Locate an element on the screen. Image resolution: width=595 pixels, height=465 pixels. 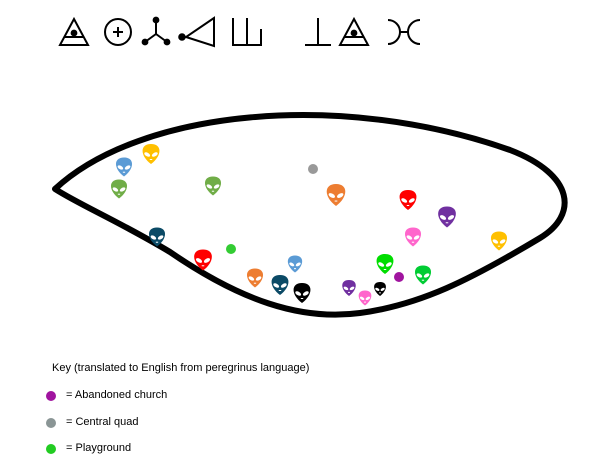
markers-layer is located at coordinates (315, 223).